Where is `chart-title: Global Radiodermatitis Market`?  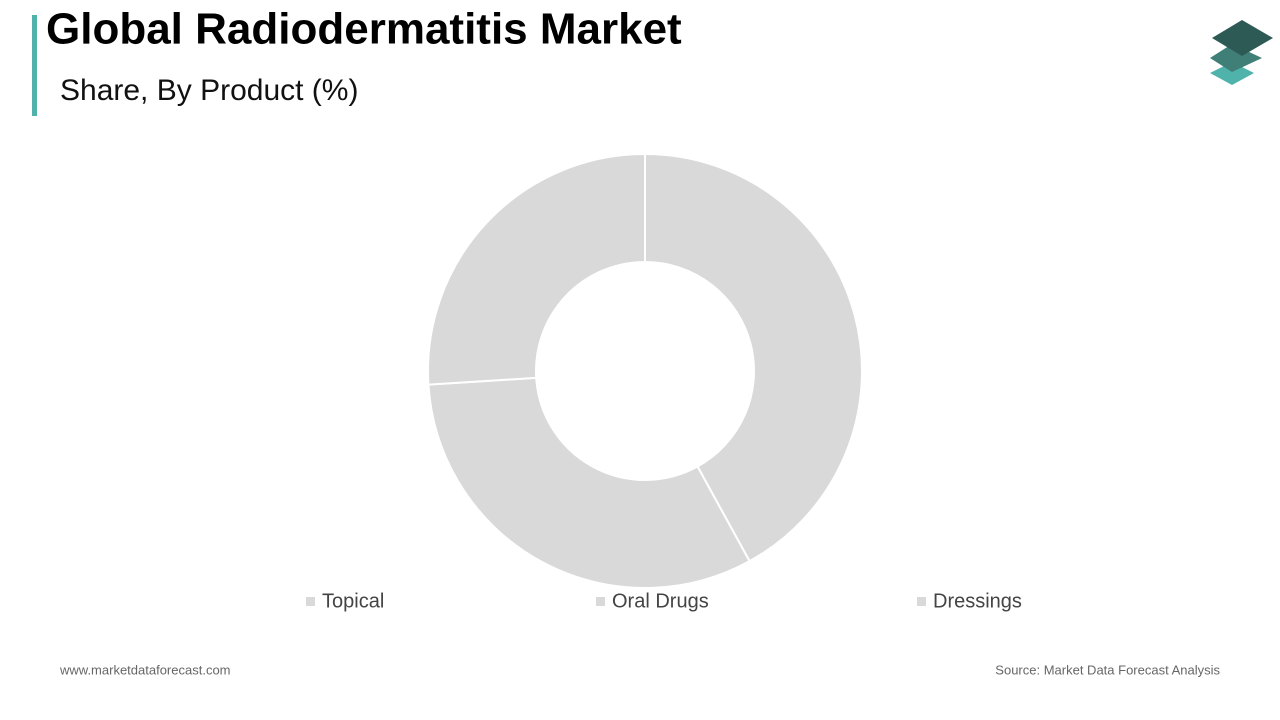 chart-title: Global Radiodermatitis Market is located at coordinates (364, 29).